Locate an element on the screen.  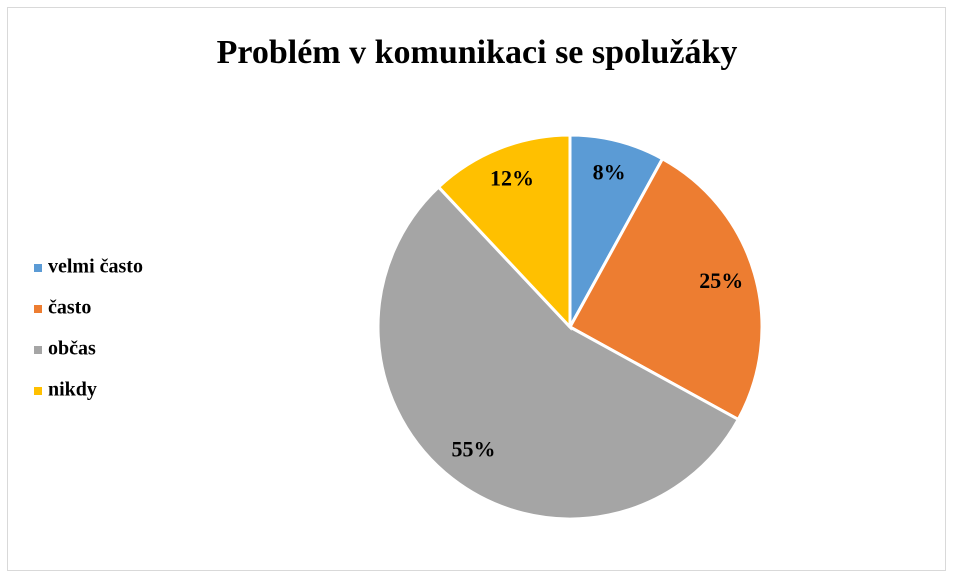
legend-label: občas is located at coordinates (72, 349).